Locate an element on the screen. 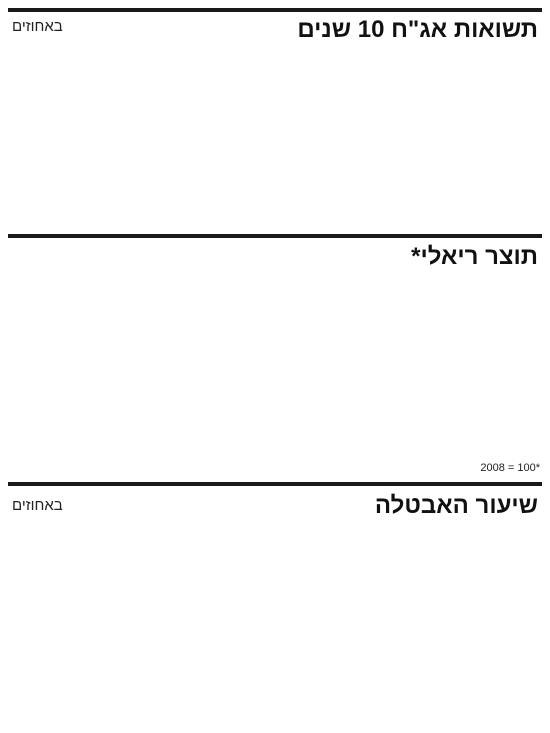 The width and height of the screenshot is (550, 733). x-tick-label: 2006 is located at coordinates (46, 704).